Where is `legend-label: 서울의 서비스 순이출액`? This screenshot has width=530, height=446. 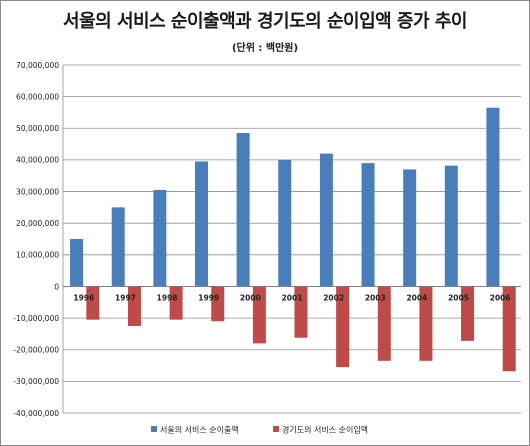
legend-label: 서울의 서비스 순이출액 is located at coordinates (199, 430).